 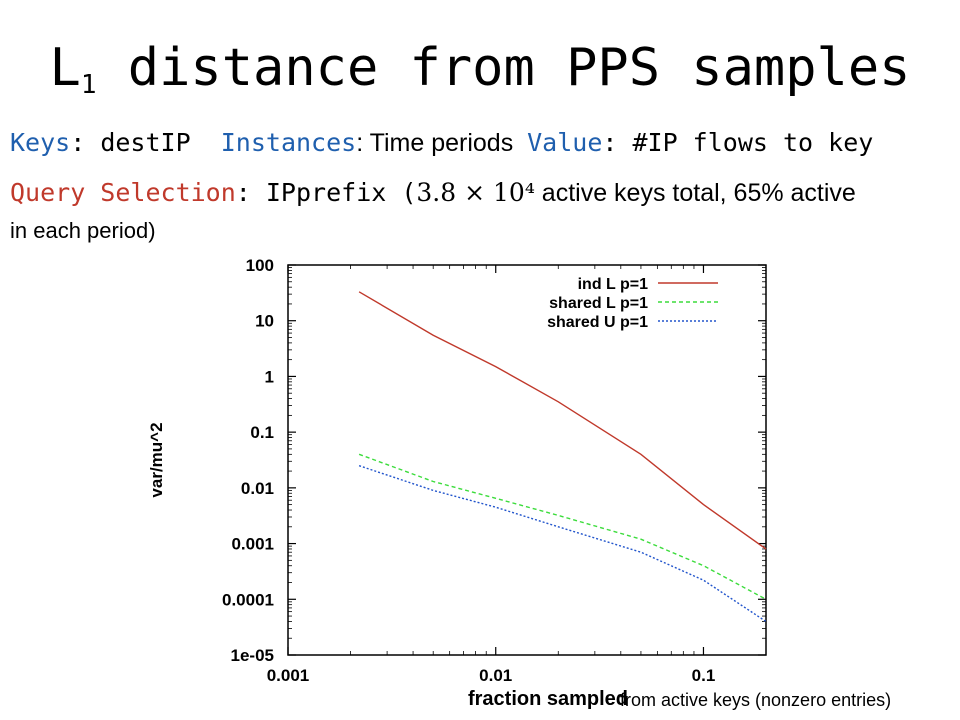 I want to click on query-rest: active keys total, 65% active, so click(x=695, y=193).